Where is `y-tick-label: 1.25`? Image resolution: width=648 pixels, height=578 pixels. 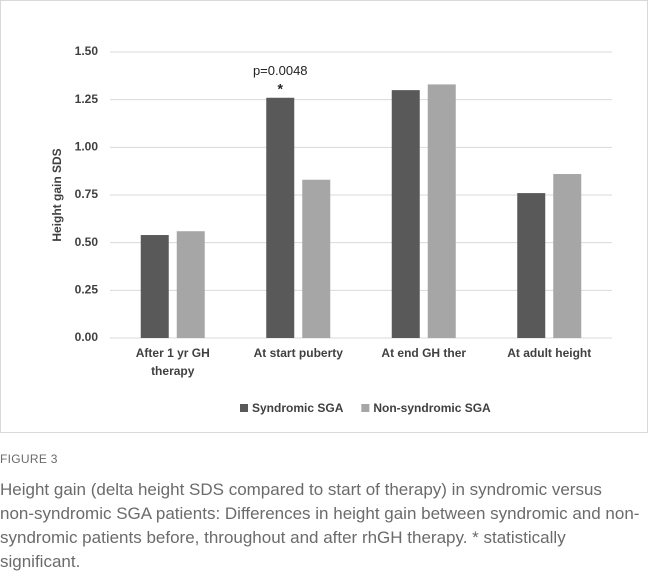 y-tick-label: 1.25 is located at coordinates (87, 99).